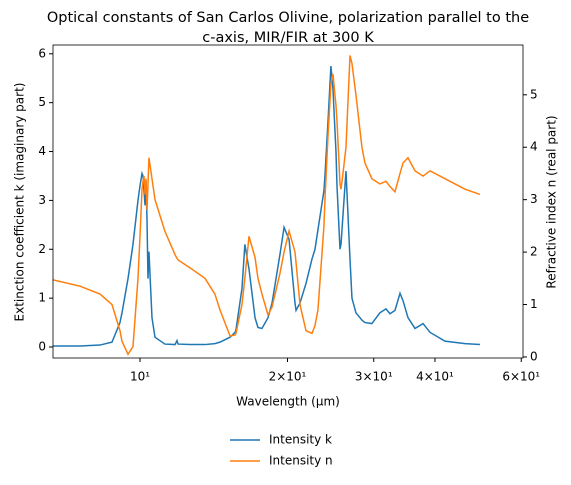  What do you see at coordinates (521, 377) in the screenshot?
I see `x-tick-label: 6×10¹` at bounding box center [521, 377].